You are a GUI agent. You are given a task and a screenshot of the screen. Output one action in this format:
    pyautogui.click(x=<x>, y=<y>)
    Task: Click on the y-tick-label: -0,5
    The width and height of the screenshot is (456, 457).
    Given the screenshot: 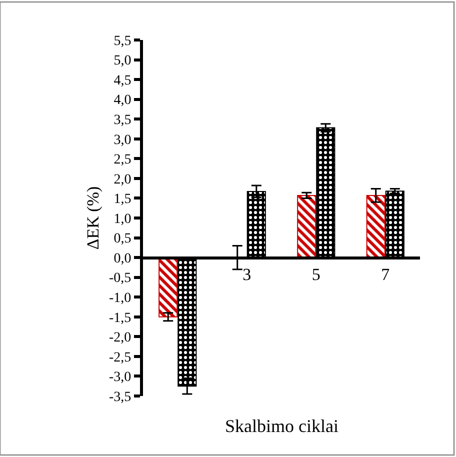 What is the action you would take?
    pyautogui.click(x=120, y=278)
    